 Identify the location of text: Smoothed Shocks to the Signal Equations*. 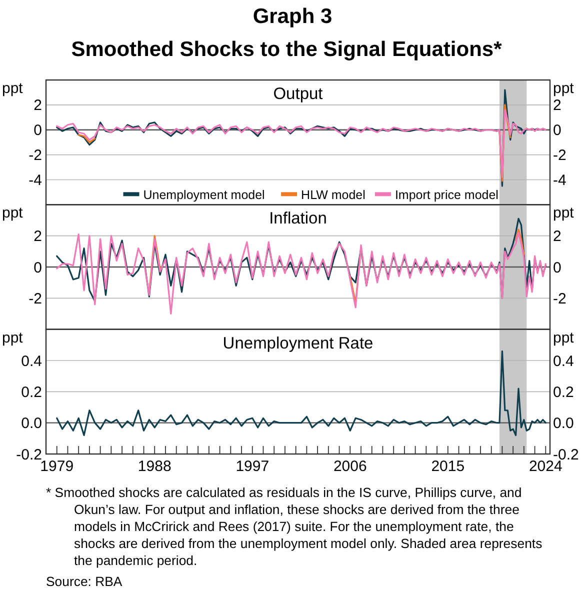
(287, 49).